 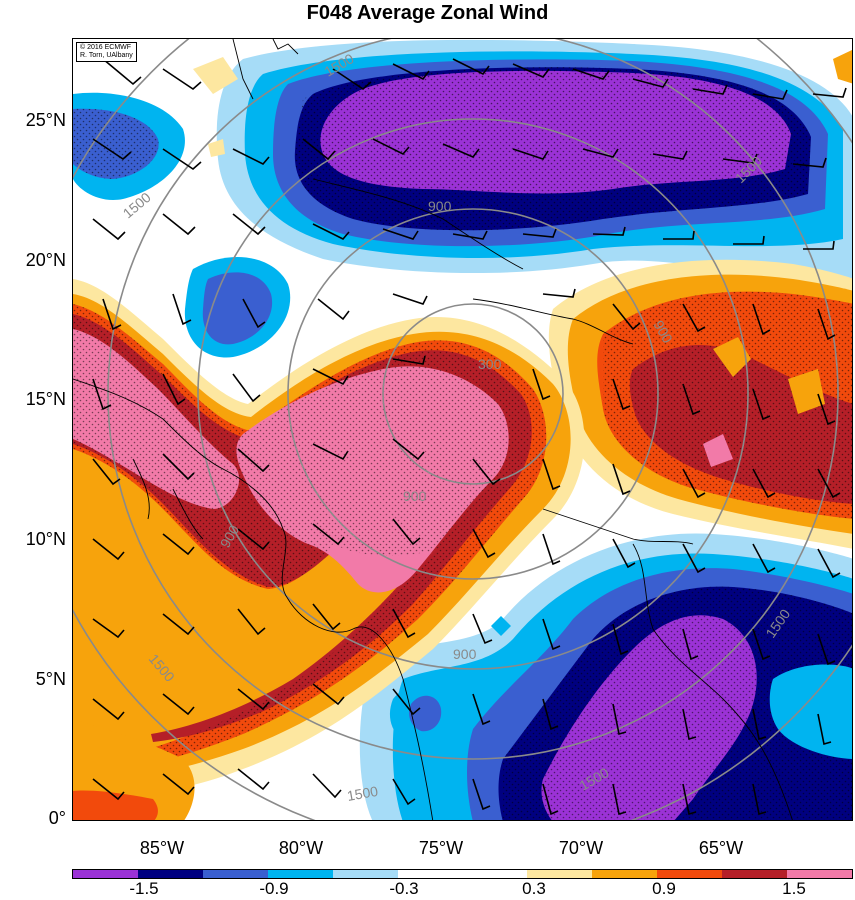 What do you see at coordinates (501, 626) in the screenshot?
I see `neg-region-small-diamond` at bounding box center [501, 626].